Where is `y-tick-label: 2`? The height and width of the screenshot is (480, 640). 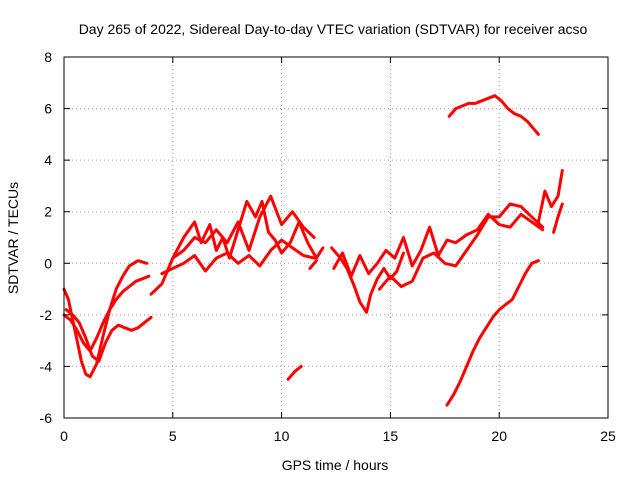 y-tick-label: 2 is located at coordinates (48, 212).